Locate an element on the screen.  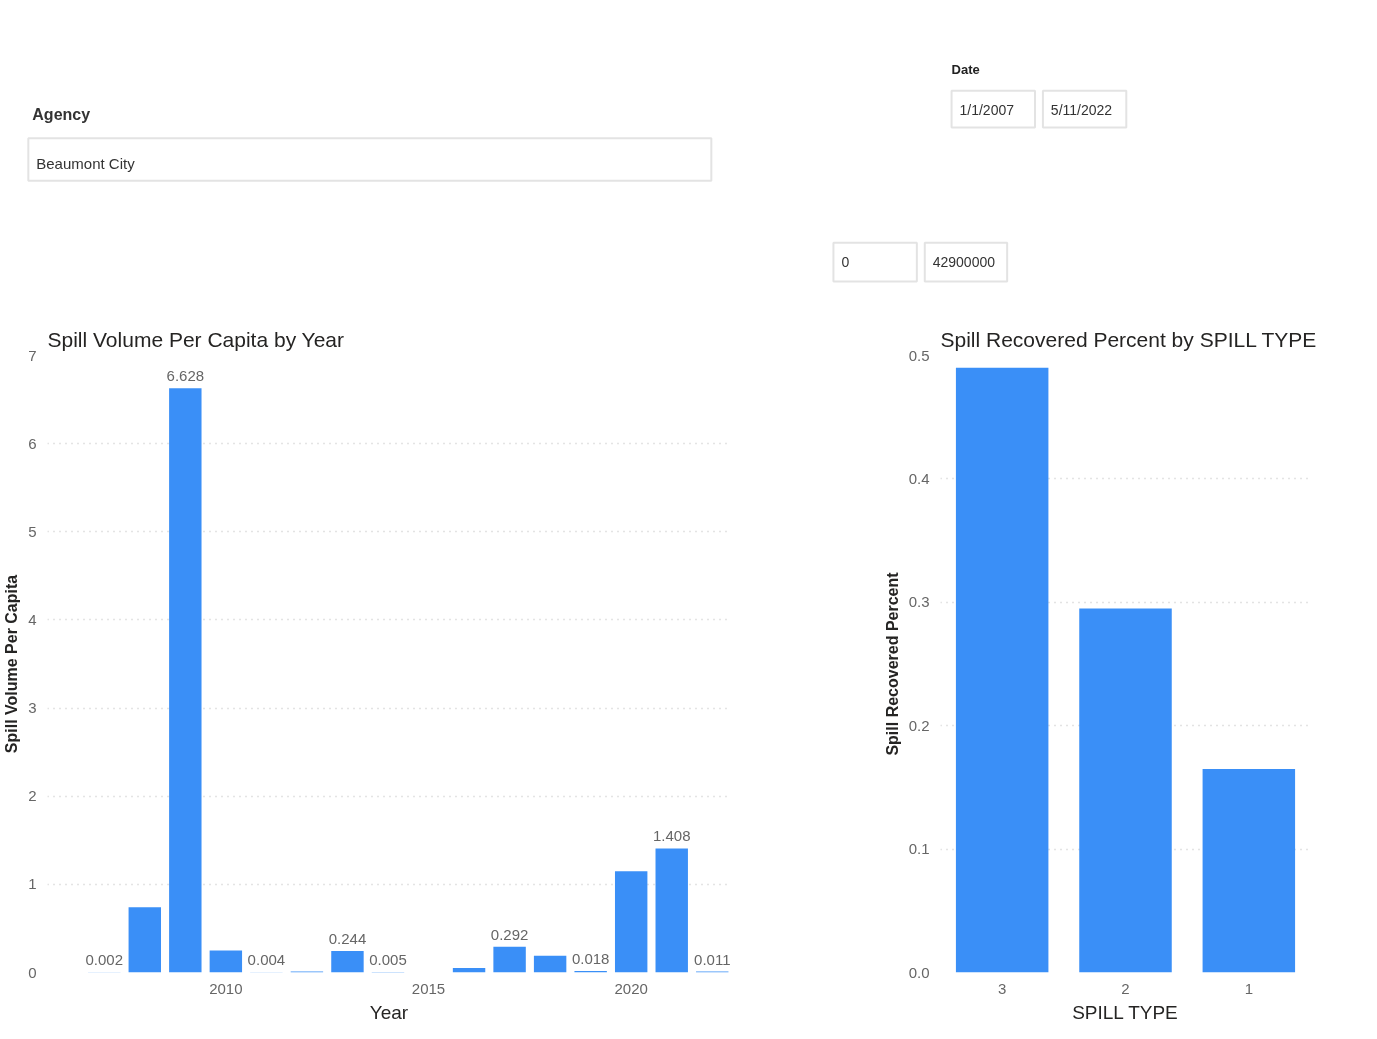
data-label: 0.292 is located at coordinates (509, 934).